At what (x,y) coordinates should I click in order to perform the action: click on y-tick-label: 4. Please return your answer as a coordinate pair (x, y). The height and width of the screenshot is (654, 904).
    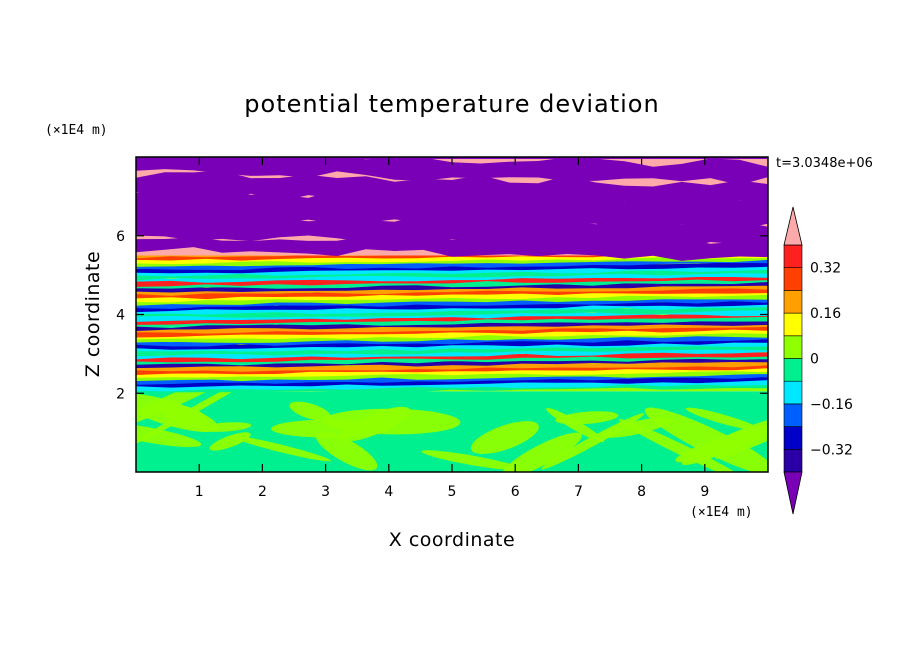
    Looking at the image, I should click on (120, 316).